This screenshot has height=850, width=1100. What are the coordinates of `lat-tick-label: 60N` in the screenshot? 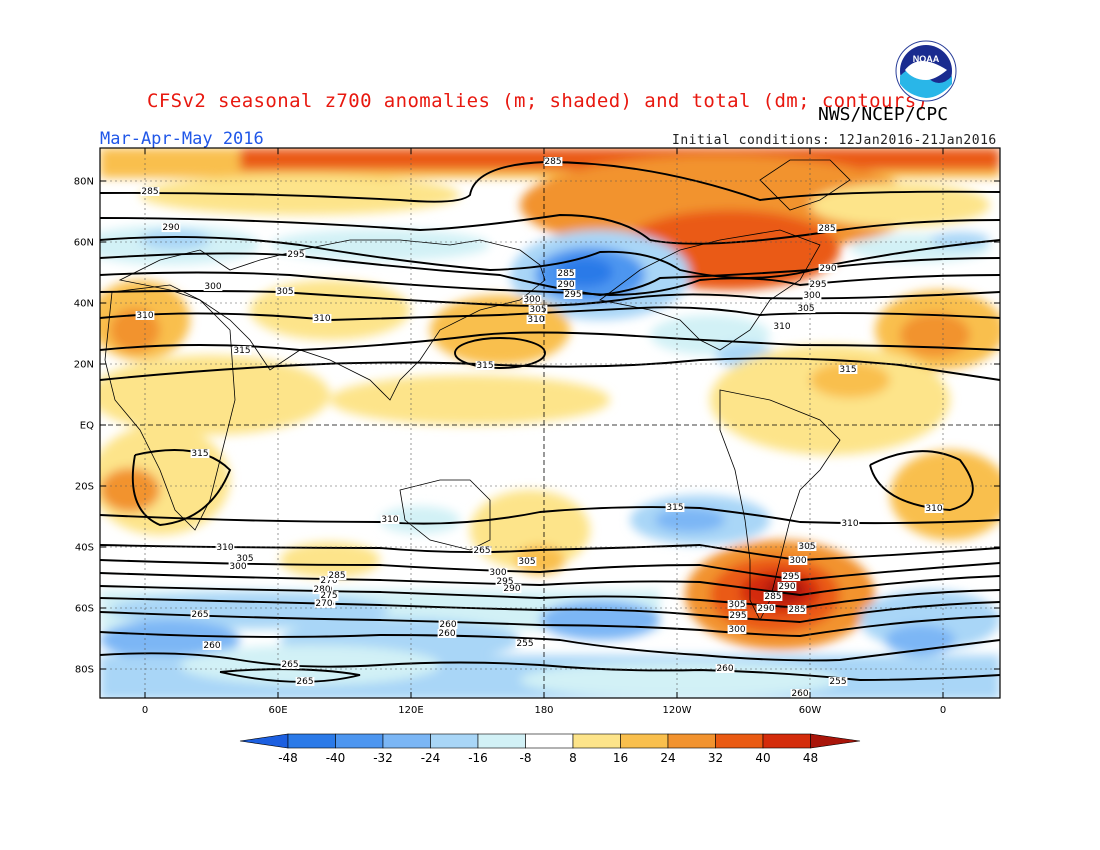 It's located at (84, 243).